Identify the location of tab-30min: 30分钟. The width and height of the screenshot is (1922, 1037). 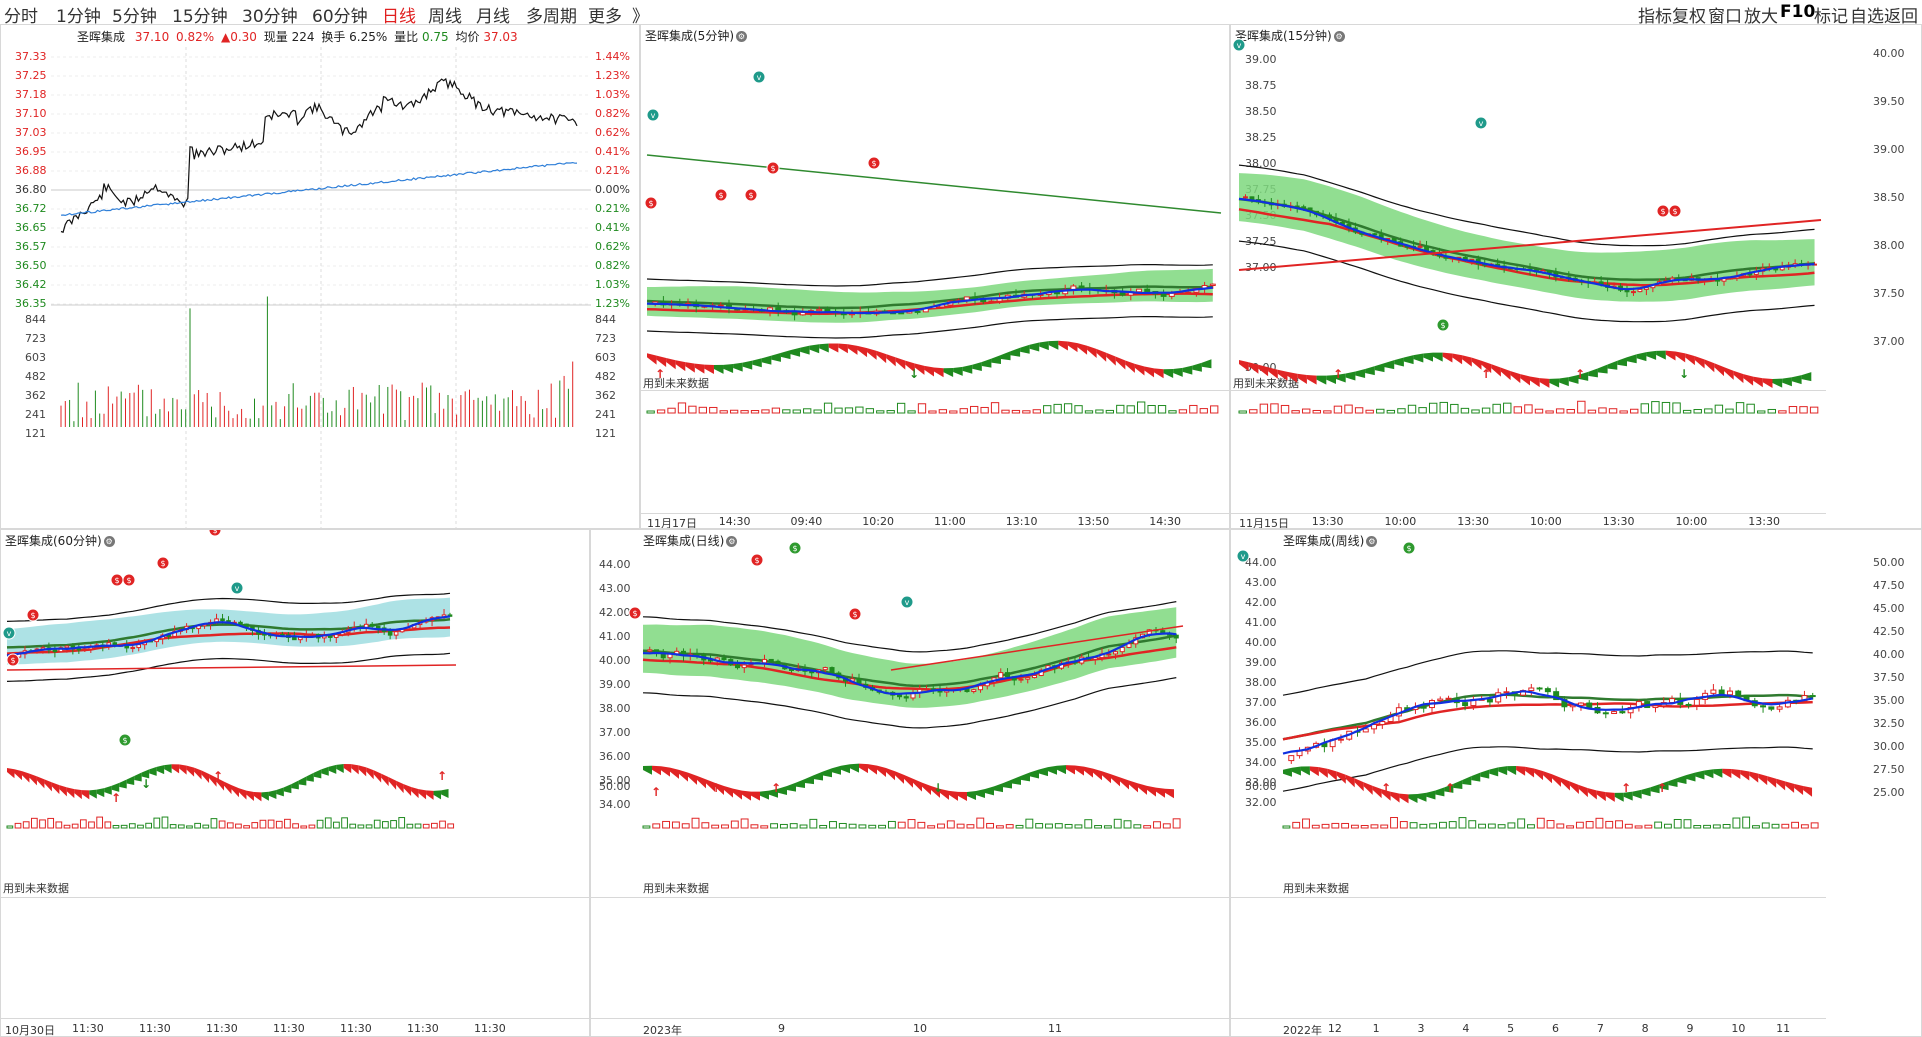
(270, 17).